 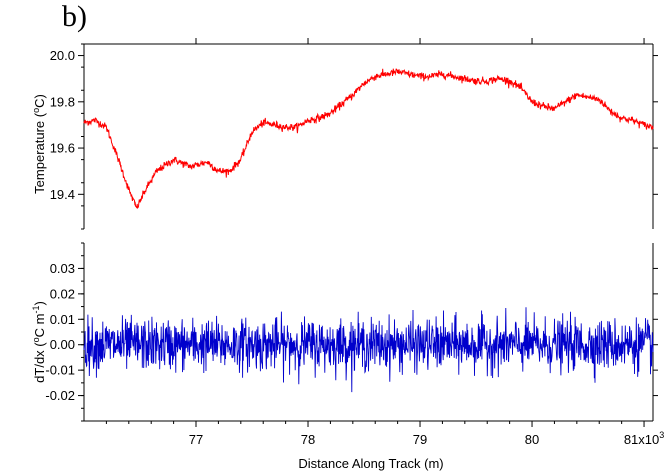 What do you see at coordinates (62, 55) in the screenshot?
I see `temperature-y-tick-label: 20.0` at bounding box center [62, 55].